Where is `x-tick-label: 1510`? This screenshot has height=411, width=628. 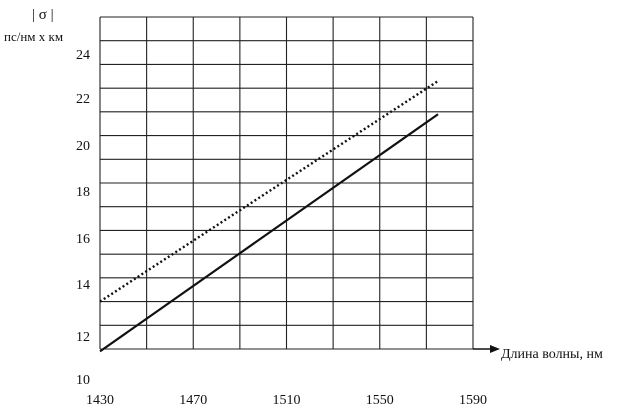
x-tick-label: 1510 is located at coordinates (287, 400).